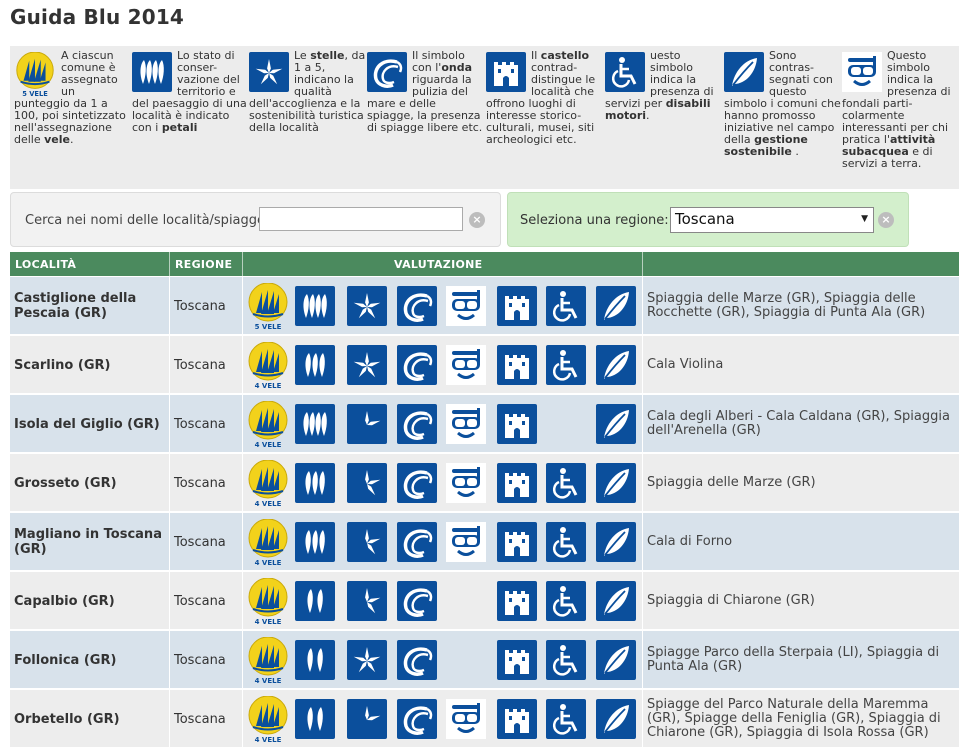 The height and width of the screenshot is (750, 963). Describe the element at coordinates (75, 306) in the screenshot. I see `location-name: Castiglione della Pescaia (GR)` at that location.